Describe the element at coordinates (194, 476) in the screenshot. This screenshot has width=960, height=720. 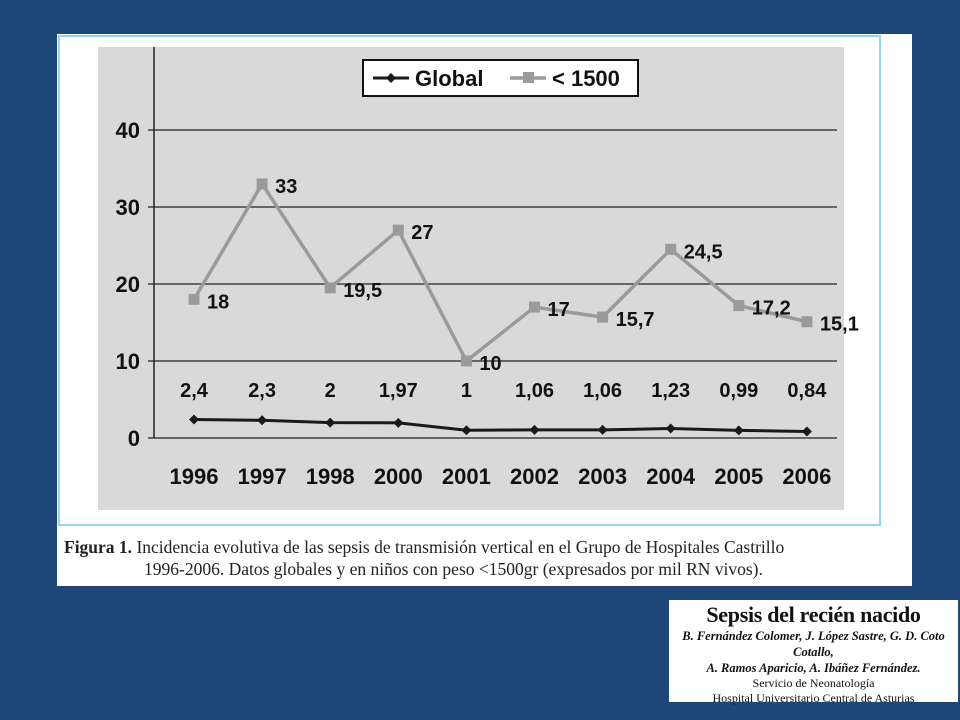
I see `x-tick-label: 1996` at that location.